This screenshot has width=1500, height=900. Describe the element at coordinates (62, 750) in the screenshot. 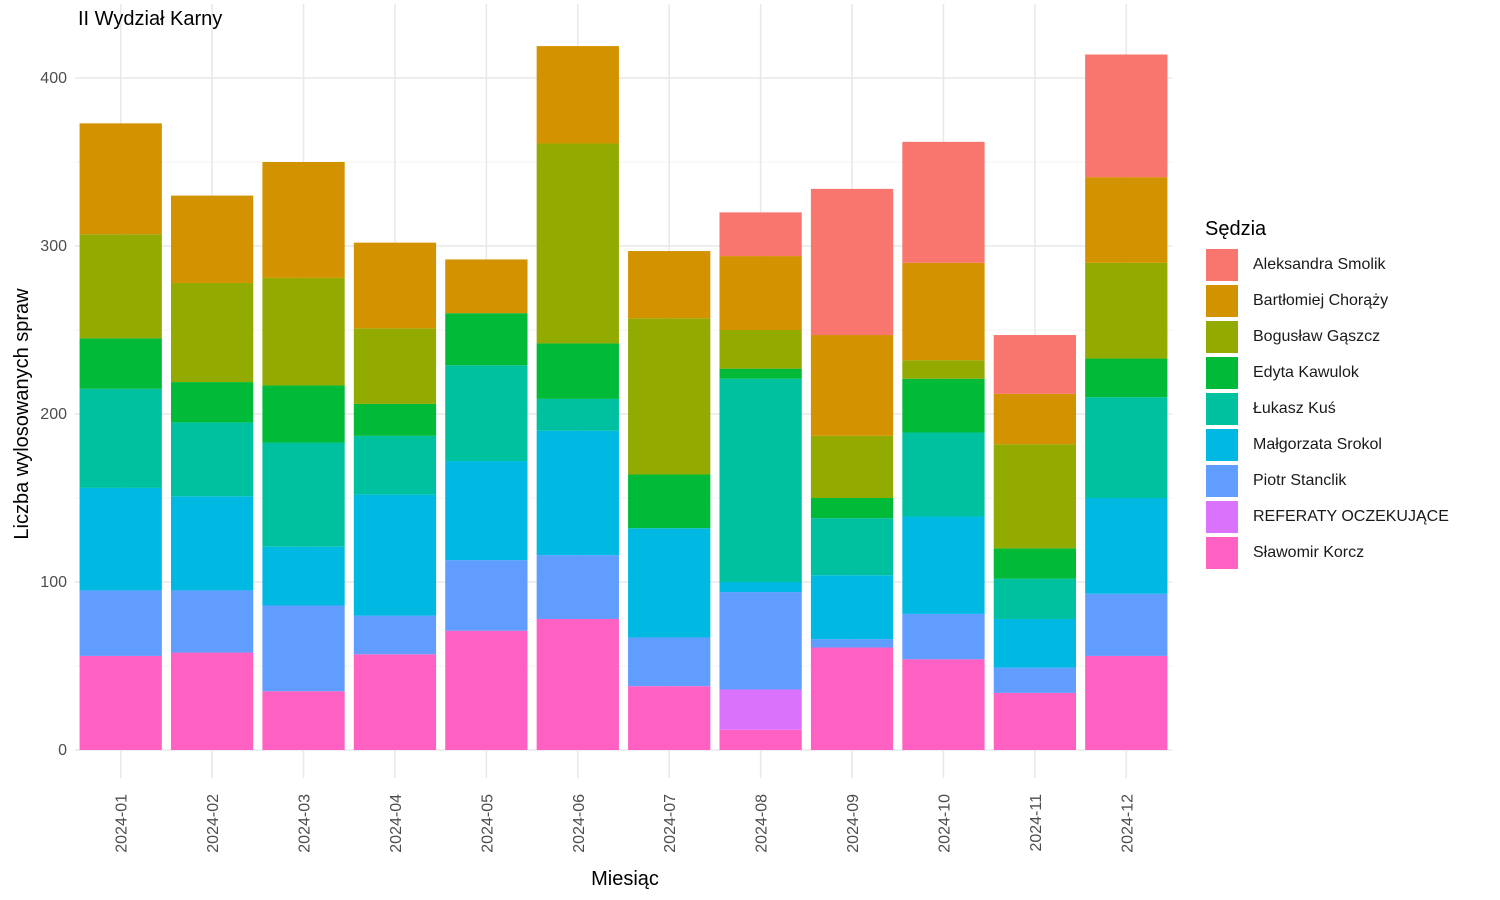

I see `y-tick-label: 0` at that location.